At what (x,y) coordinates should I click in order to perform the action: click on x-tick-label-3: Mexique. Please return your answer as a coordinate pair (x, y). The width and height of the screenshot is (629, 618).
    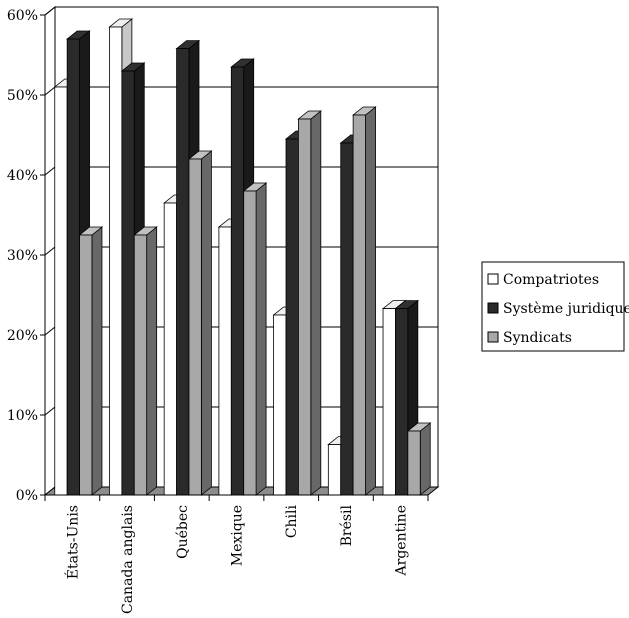
    Looking at the image, I should click on (238, 535).